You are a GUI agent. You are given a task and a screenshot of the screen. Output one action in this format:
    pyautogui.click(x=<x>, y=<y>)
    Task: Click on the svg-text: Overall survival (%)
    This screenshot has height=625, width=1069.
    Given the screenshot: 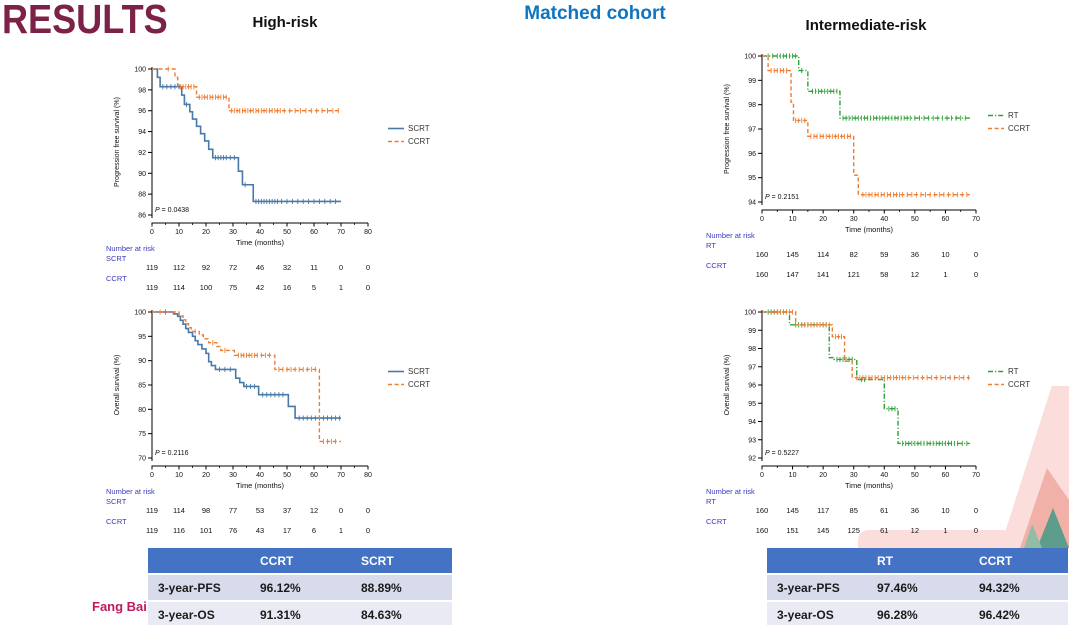 What is the action you would take?
    pyautogui.click(x=727, y=385)
    